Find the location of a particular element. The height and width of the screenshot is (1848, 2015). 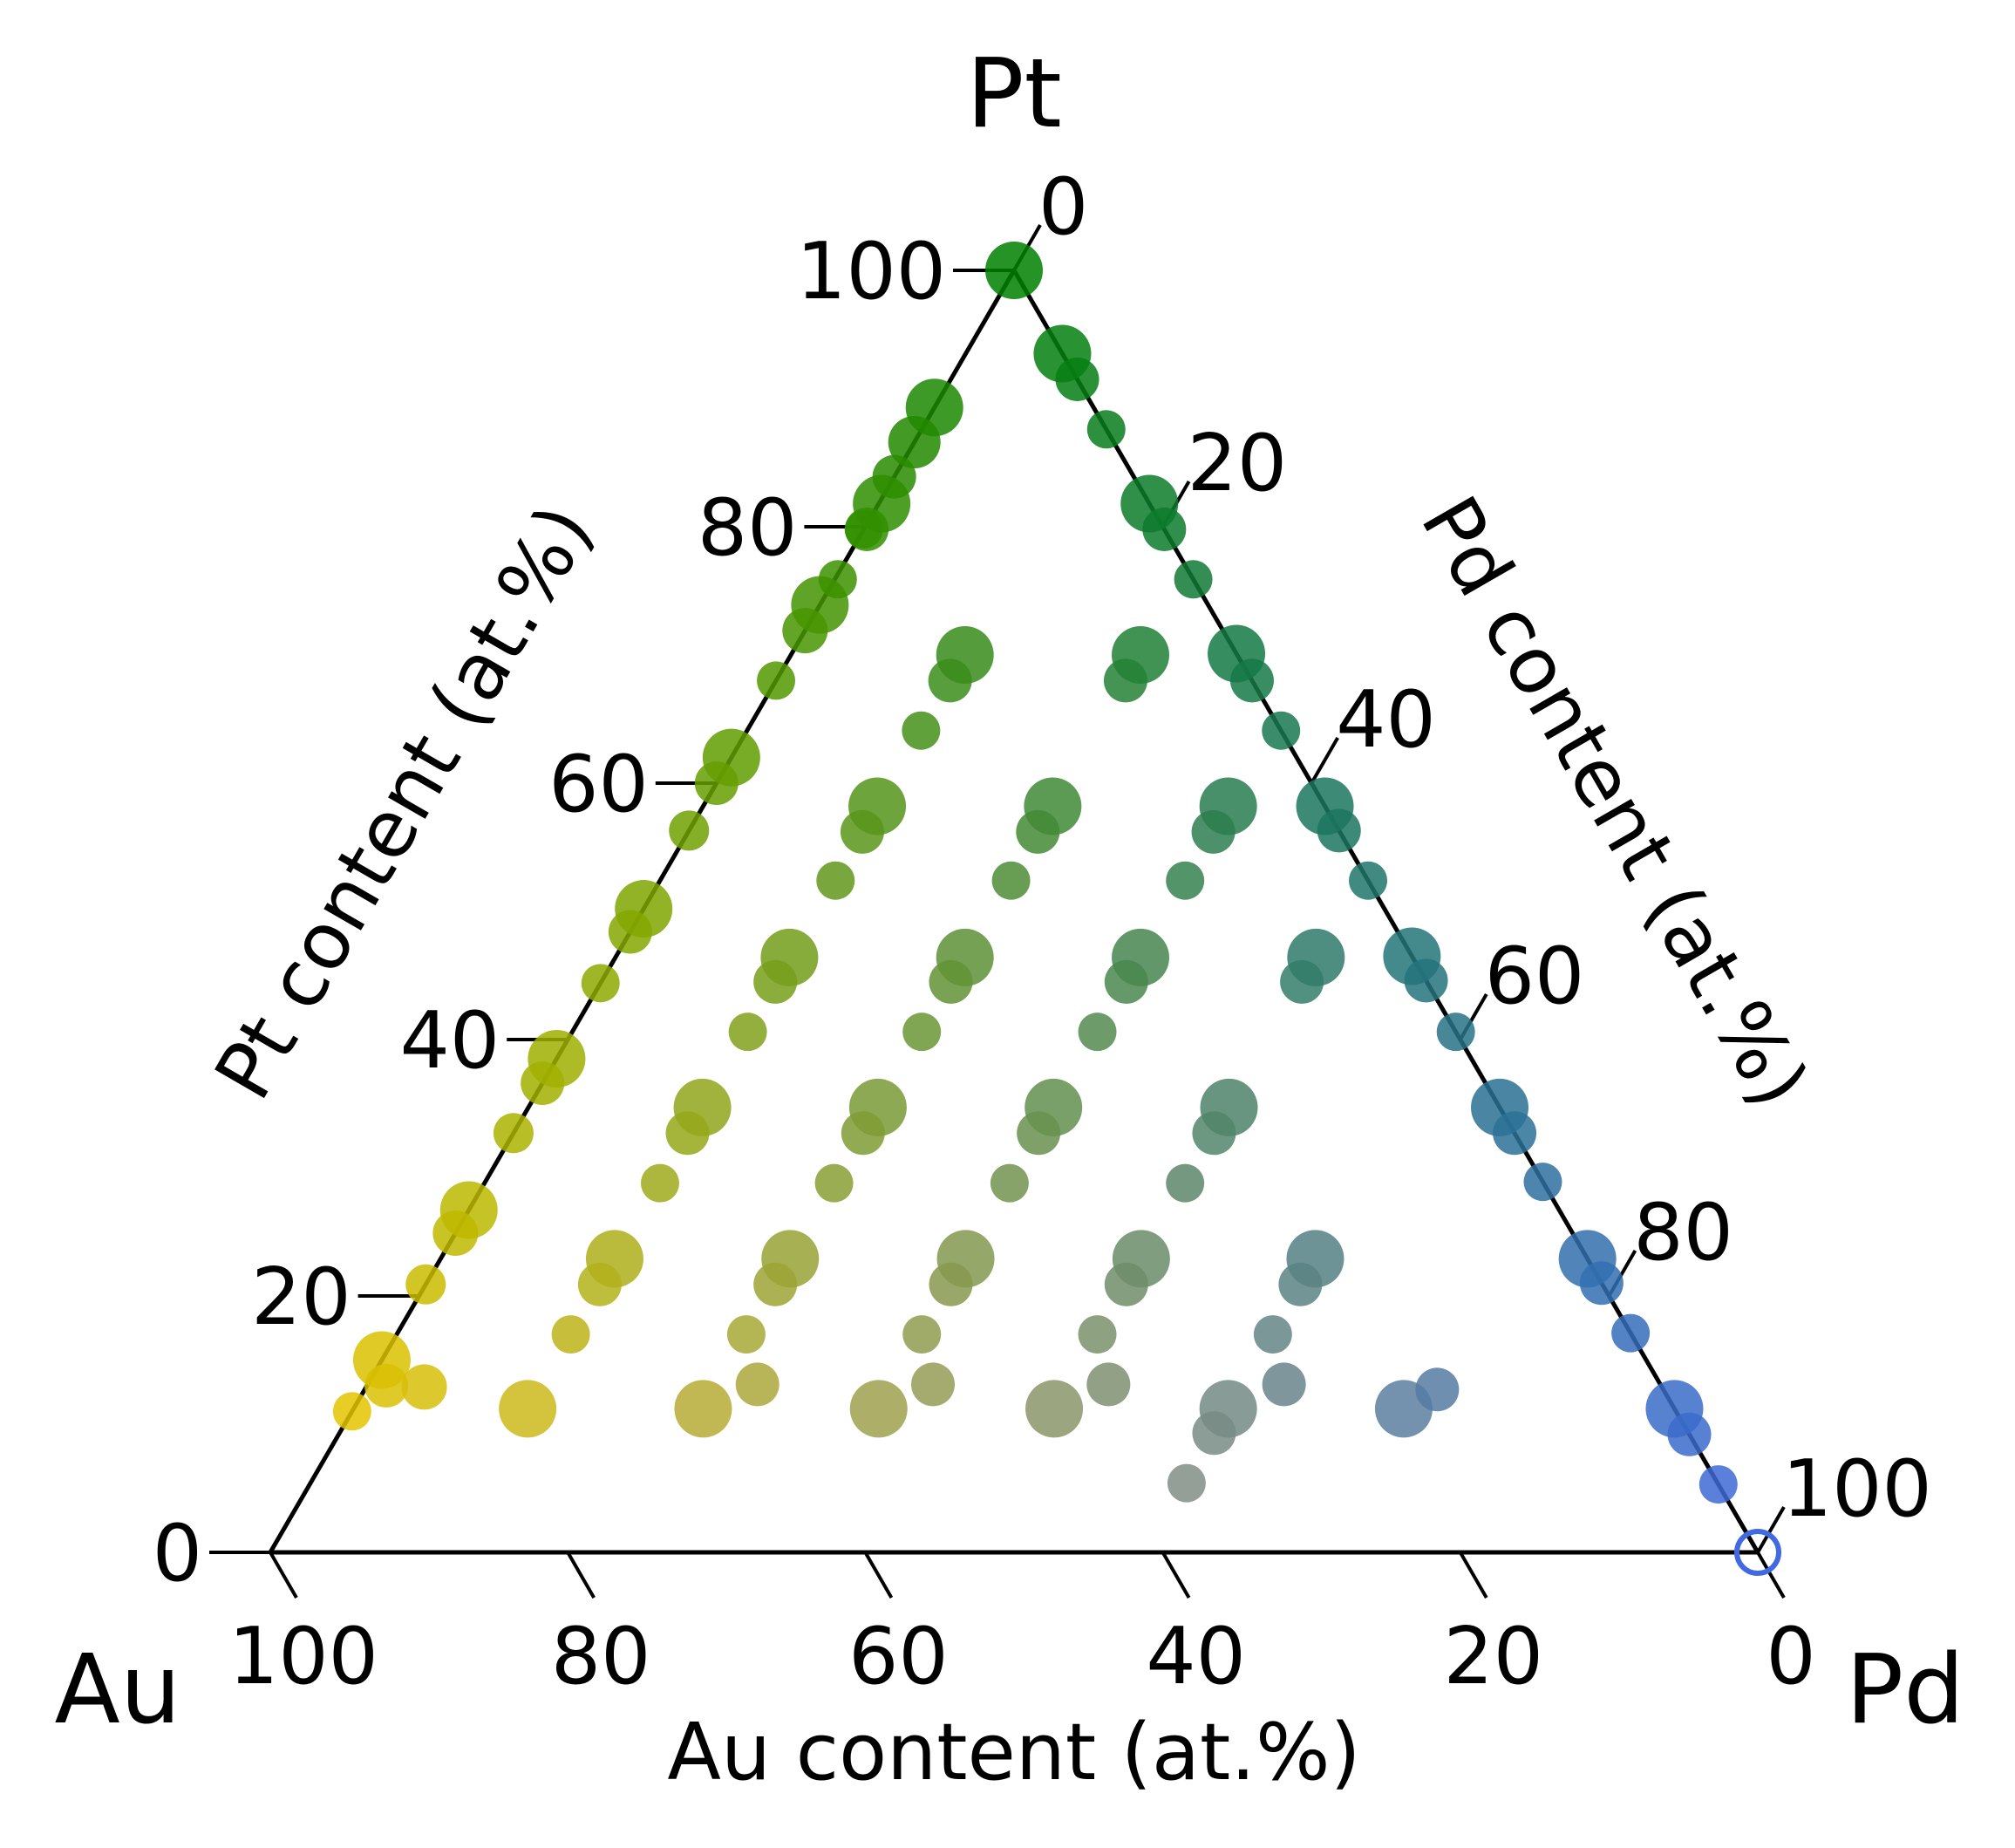

bottom-axis-tick-label: 100 is located at coordinates (303, 1656).